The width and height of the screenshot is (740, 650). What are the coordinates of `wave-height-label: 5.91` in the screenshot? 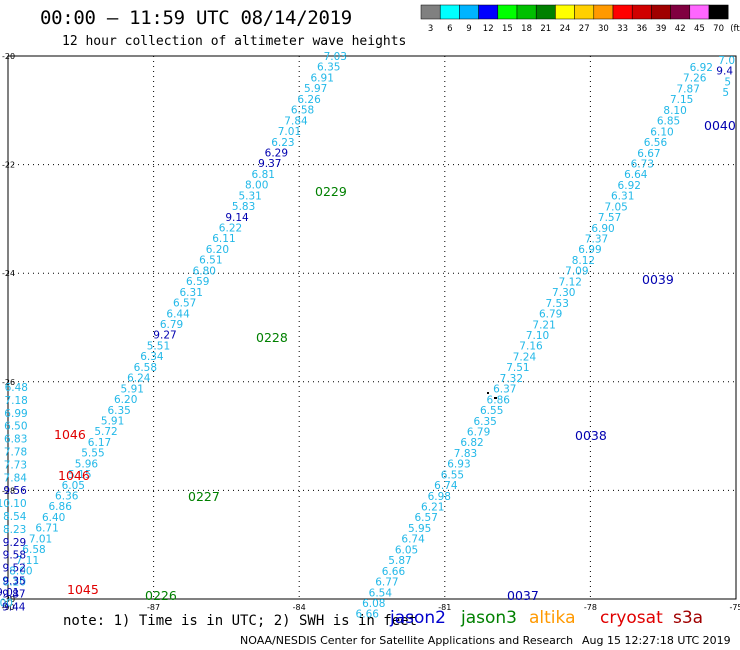 It's located at (132, 389).